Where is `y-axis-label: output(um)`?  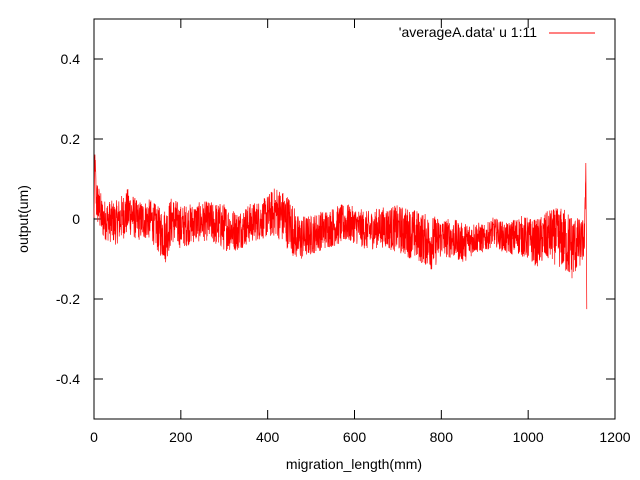 y-axis-label: output(um) is located at coordinates (23, 219).